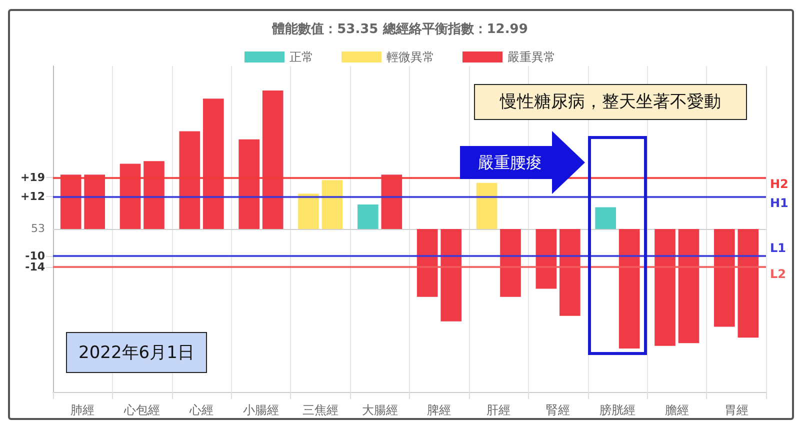 The image size is (800, 430). I want to click on x-tick-label: 腎經, so click(558, 410).